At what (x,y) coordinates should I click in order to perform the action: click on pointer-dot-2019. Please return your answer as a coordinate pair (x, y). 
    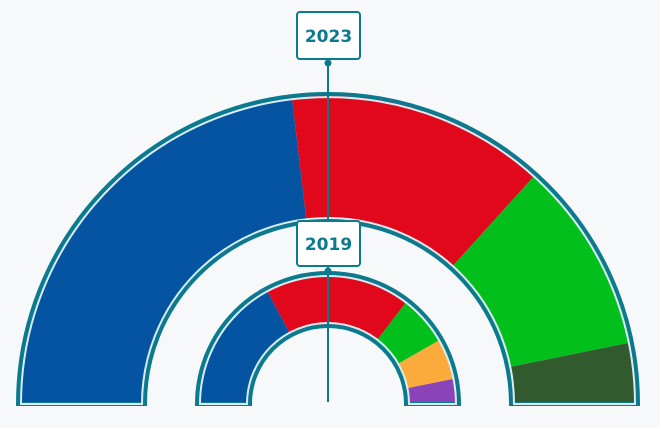
    Looking at the image, I should click on (328, 271).